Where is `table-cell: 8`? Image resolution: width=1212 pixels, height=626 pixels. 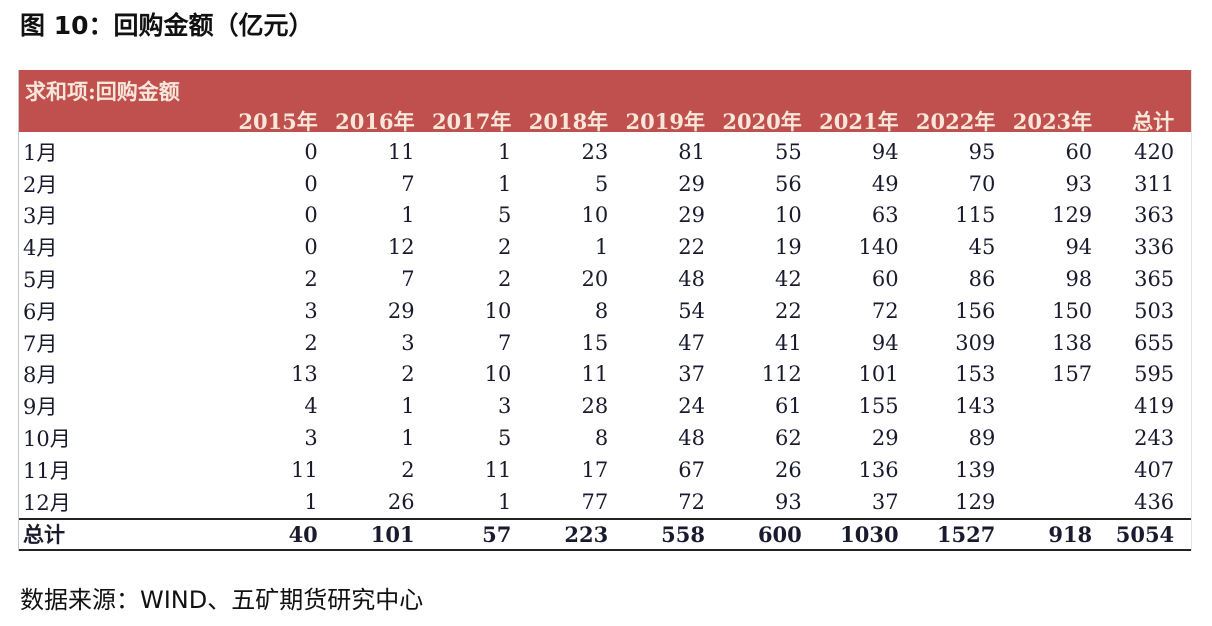 table-cell: 8 is located at coordinates (601, 310).